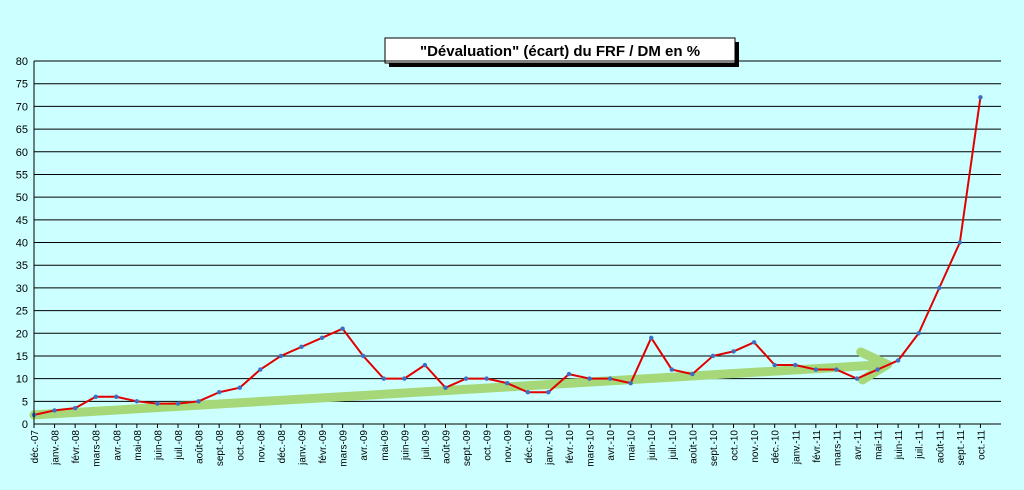  Describe the element at coordinates (22, 334) in the screenshot. I see `y-tick-label: 20` at that location.